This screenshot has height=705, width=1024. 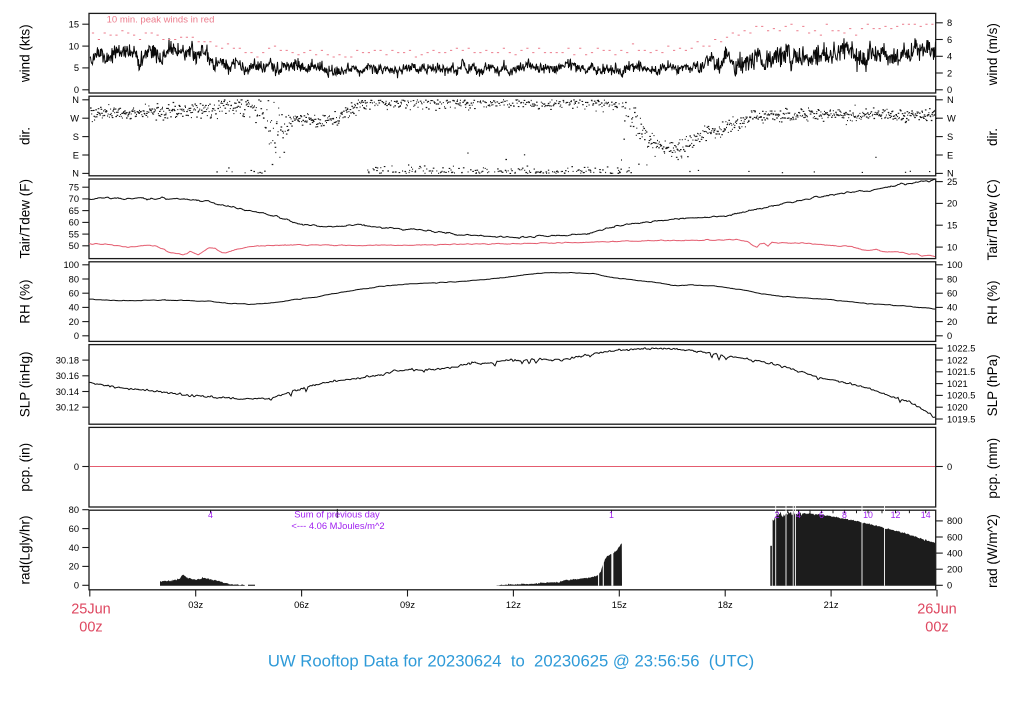 What do you see at coordinates (831, 605) in the screenshot?
I see `svg-text: 21z` at bounding box center [831, 605].